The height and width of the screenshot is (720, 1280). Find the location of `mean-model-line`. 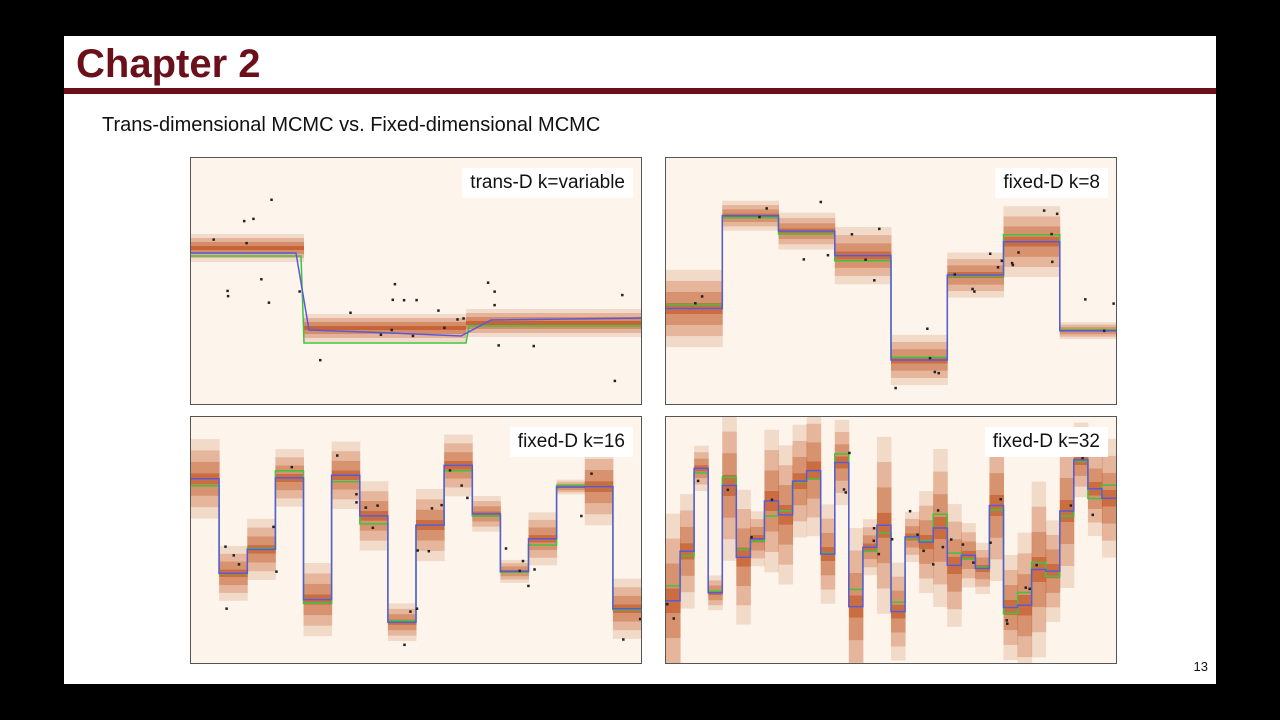

mean-model-line is located at coordinates (416, 294).